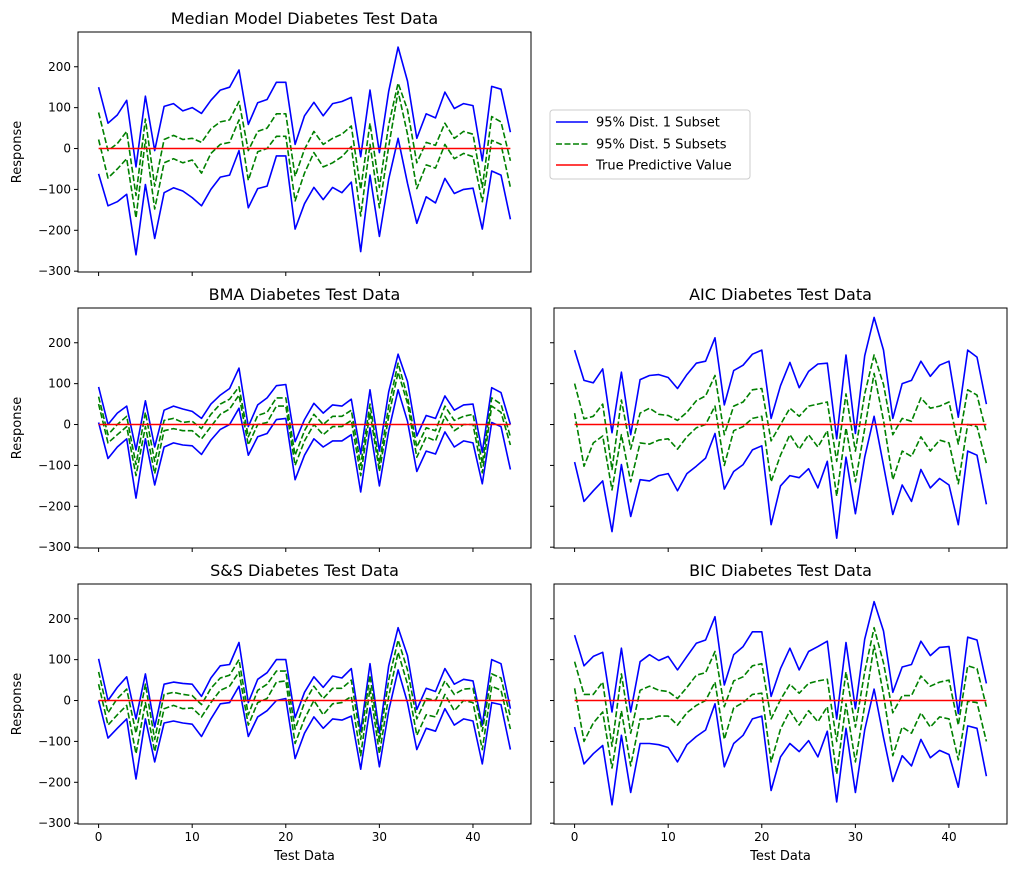 The height and width of the screenshot is (878, 1020). Describe the element at coordinates (661, 145) in the screenshot. I see `legend-label-dist5: 95% Dist. 5 Subsets` at that location.